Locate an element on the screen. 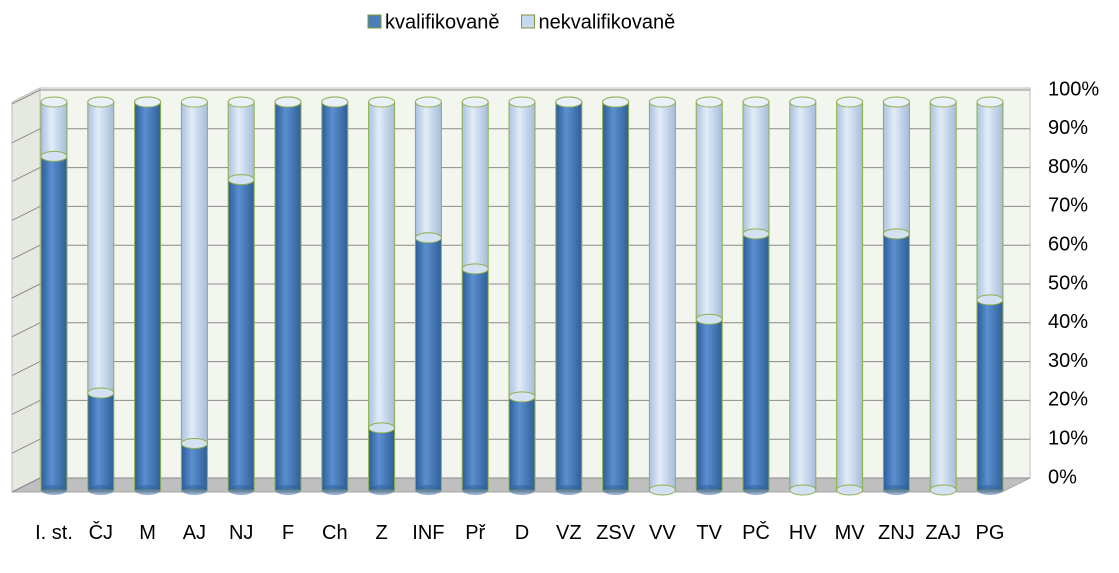 The height and width of the screenshot is (573, 1119). x-tick-label: TV is located at coordinates (709, 533).